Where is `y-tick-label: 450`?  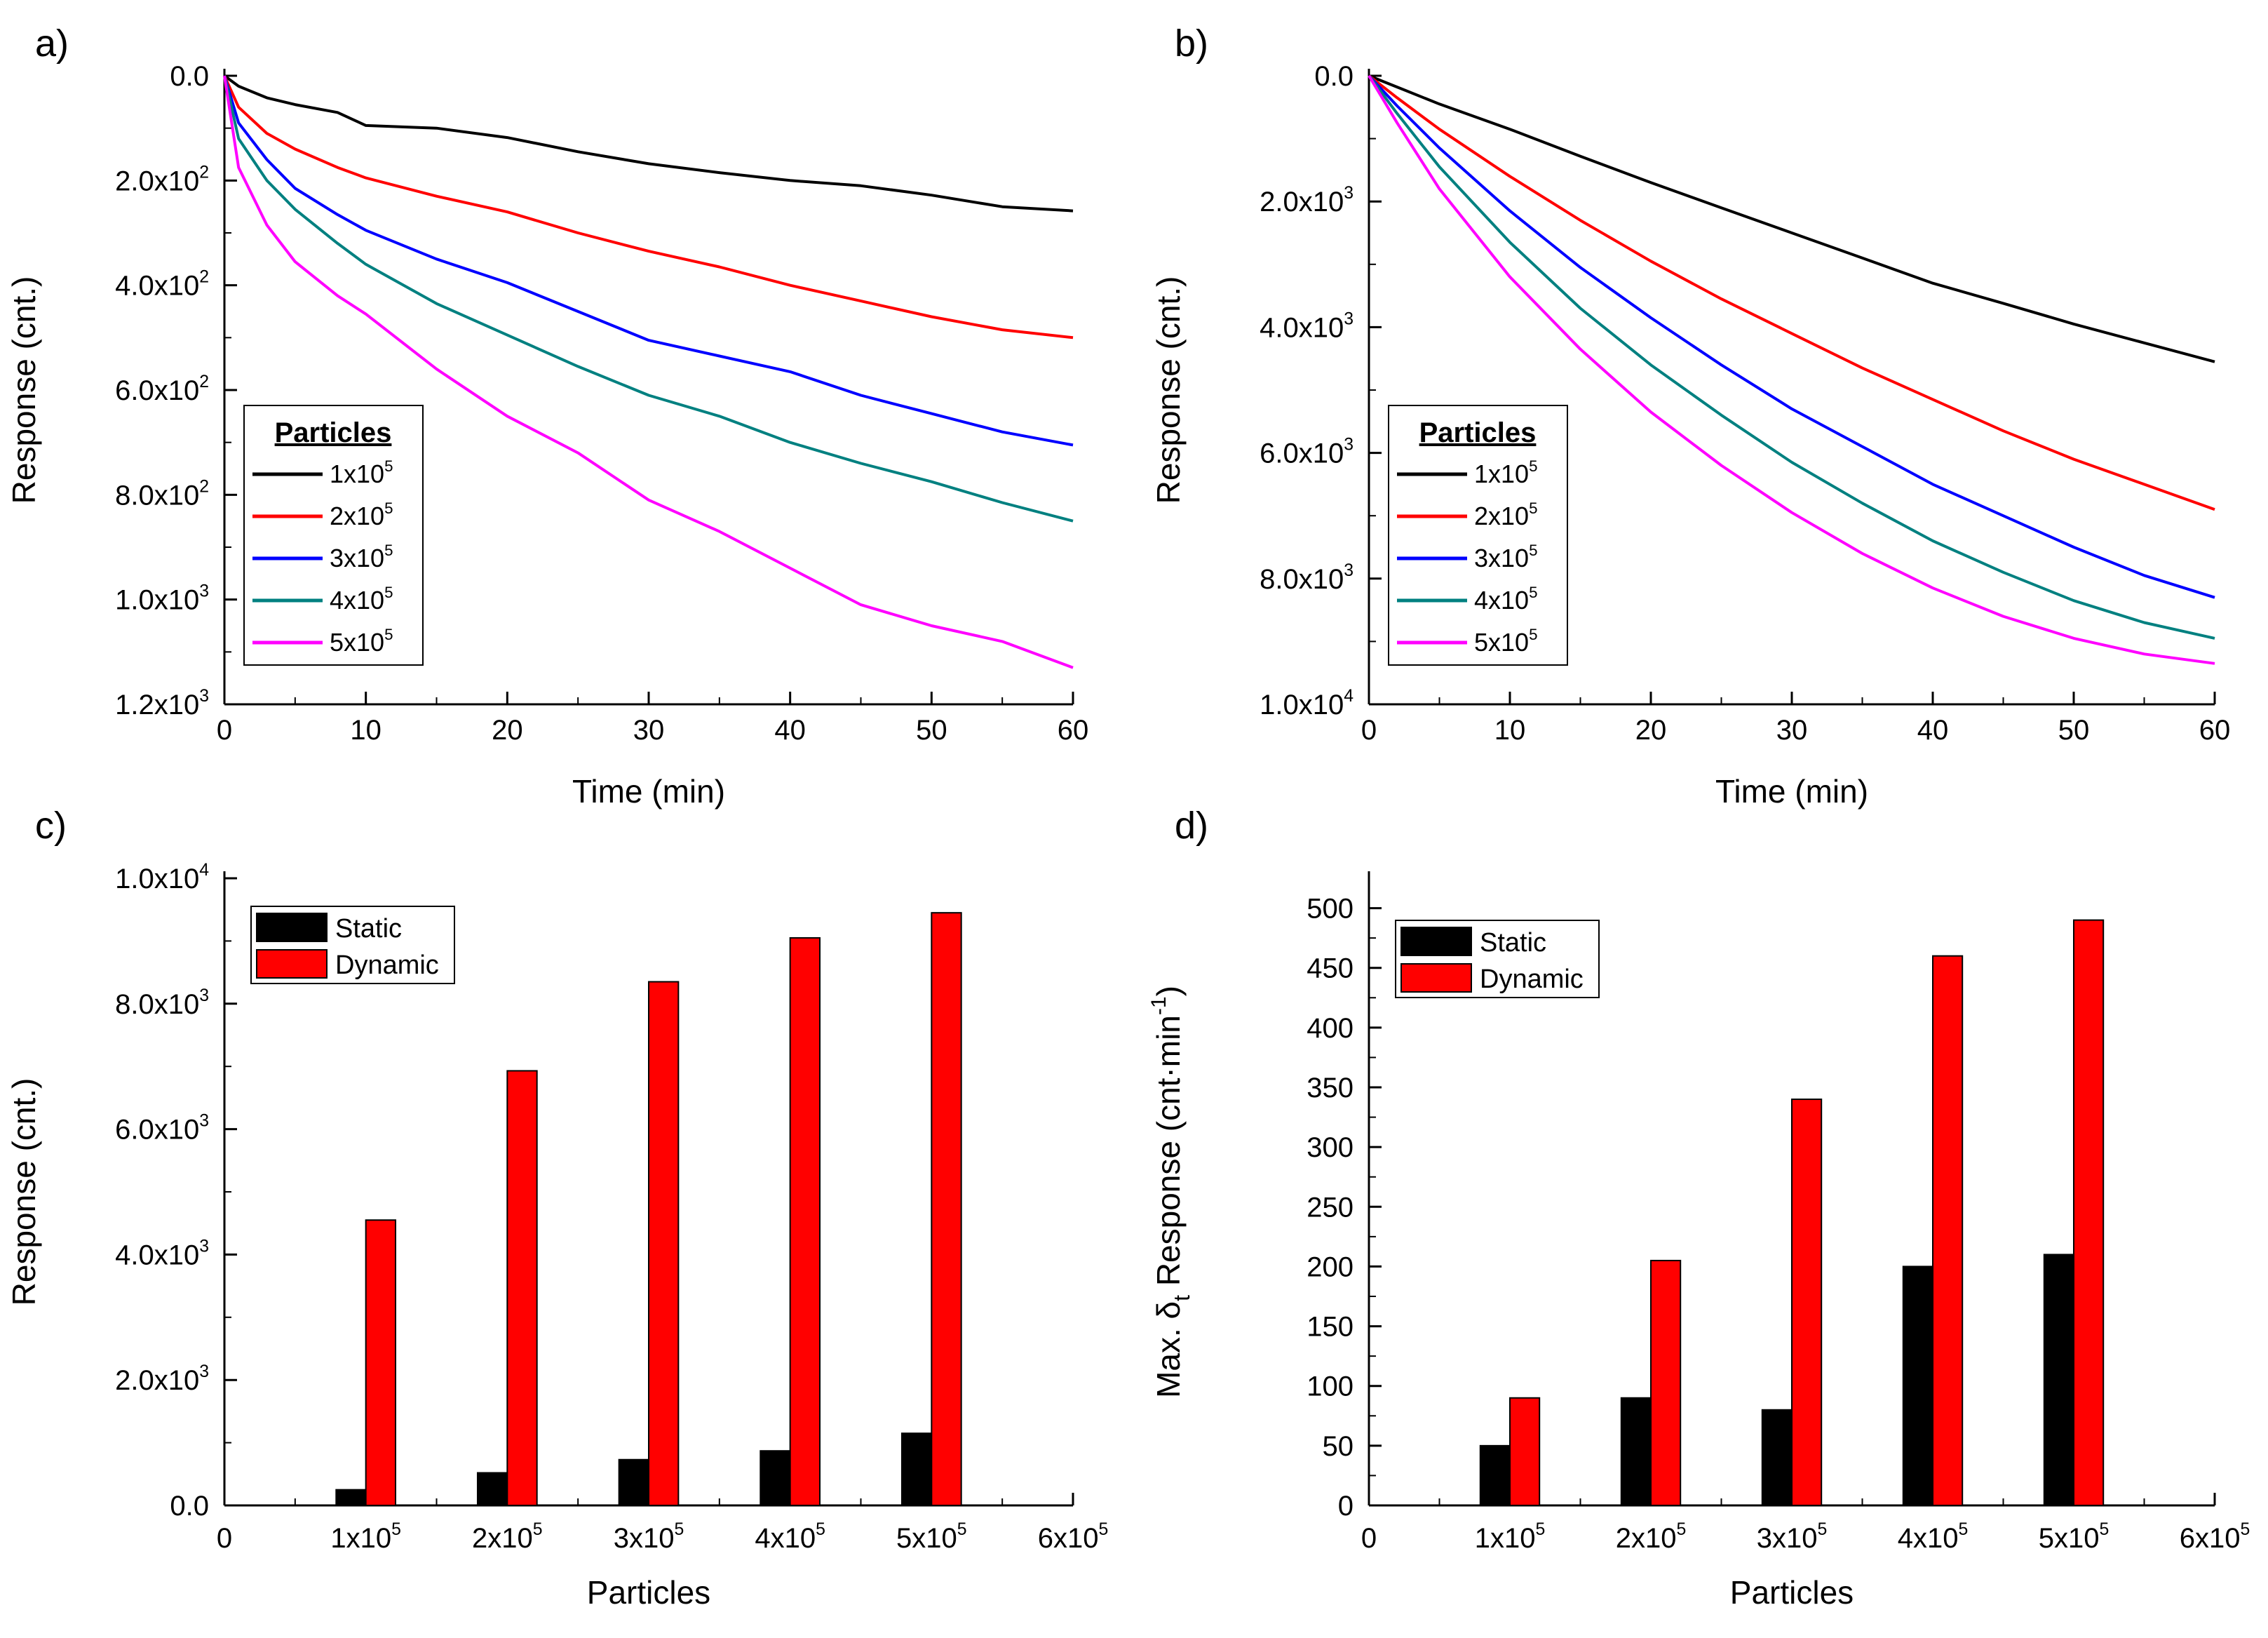 y-tick-label: 450 is located at coordinates (1330, 968).